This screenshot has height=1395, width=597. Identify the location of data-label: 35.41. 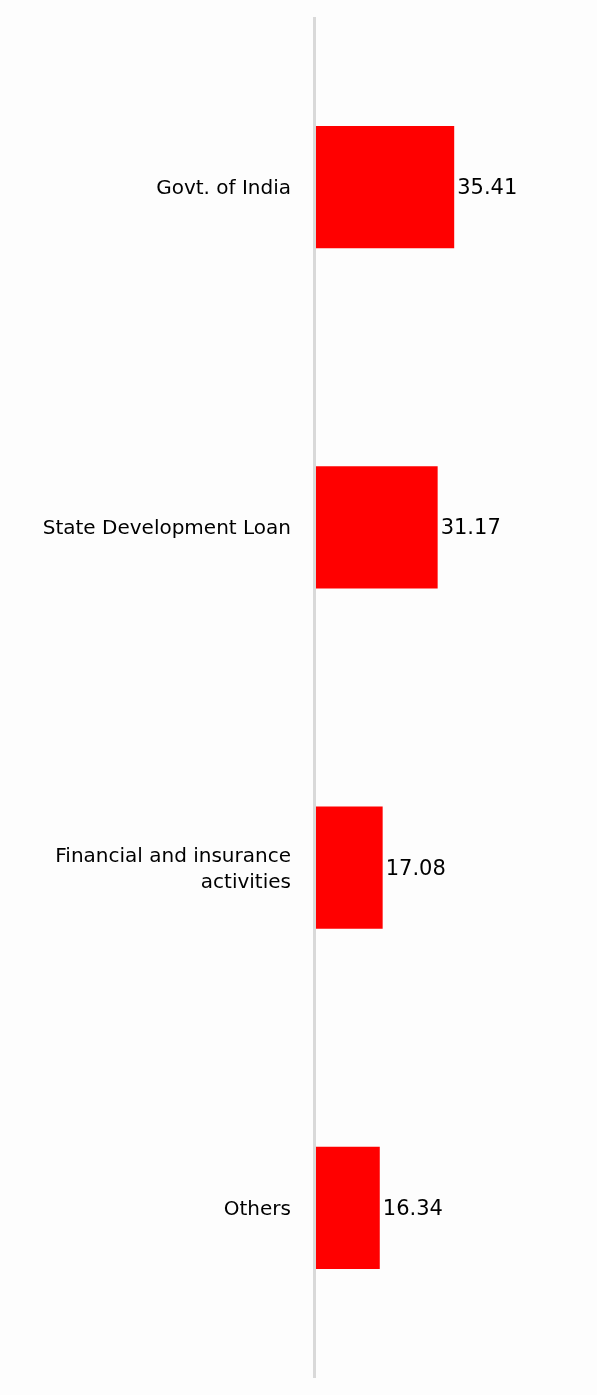
(487, 187).